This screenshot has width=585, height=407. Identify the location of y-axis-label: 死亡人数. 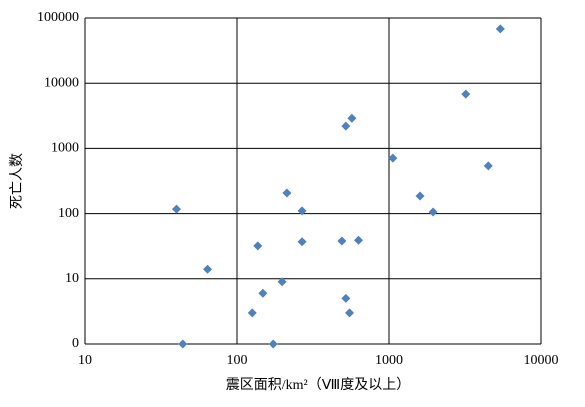
(17, 181).